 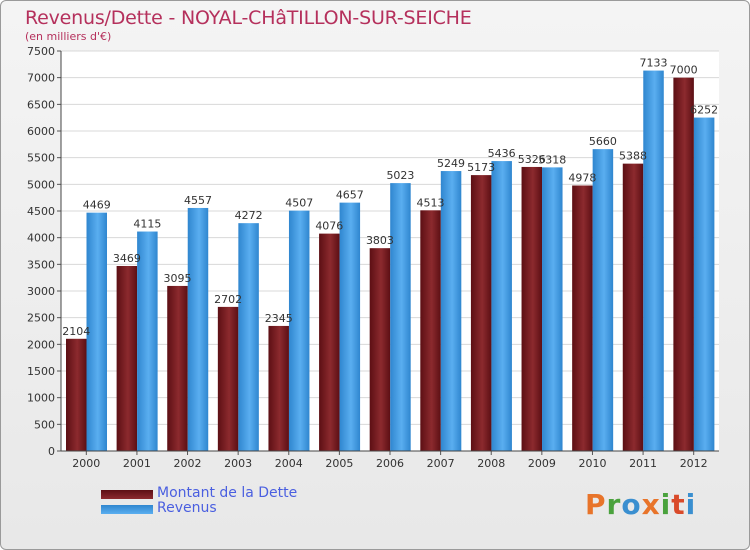 I want to click on y-tick-label: 7000, so click(x=41, y=78).